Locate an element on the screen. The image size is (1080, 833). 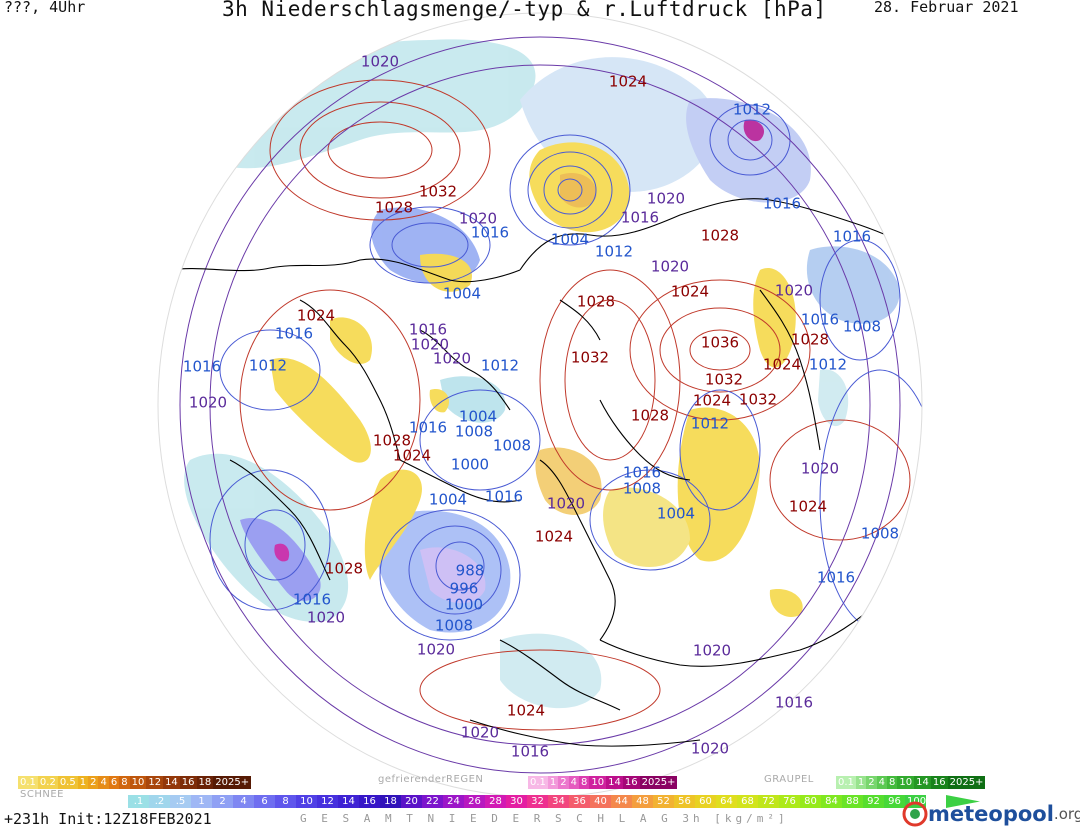
legend-freezing-rain-label: gefrierenderREGEN is located at coordinates (431, 779).